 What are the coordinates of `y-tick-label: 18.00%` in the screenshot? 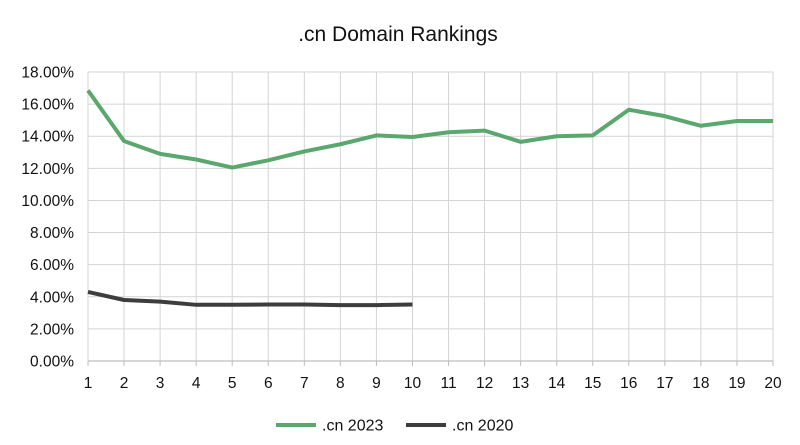 It's located at (47, 73).